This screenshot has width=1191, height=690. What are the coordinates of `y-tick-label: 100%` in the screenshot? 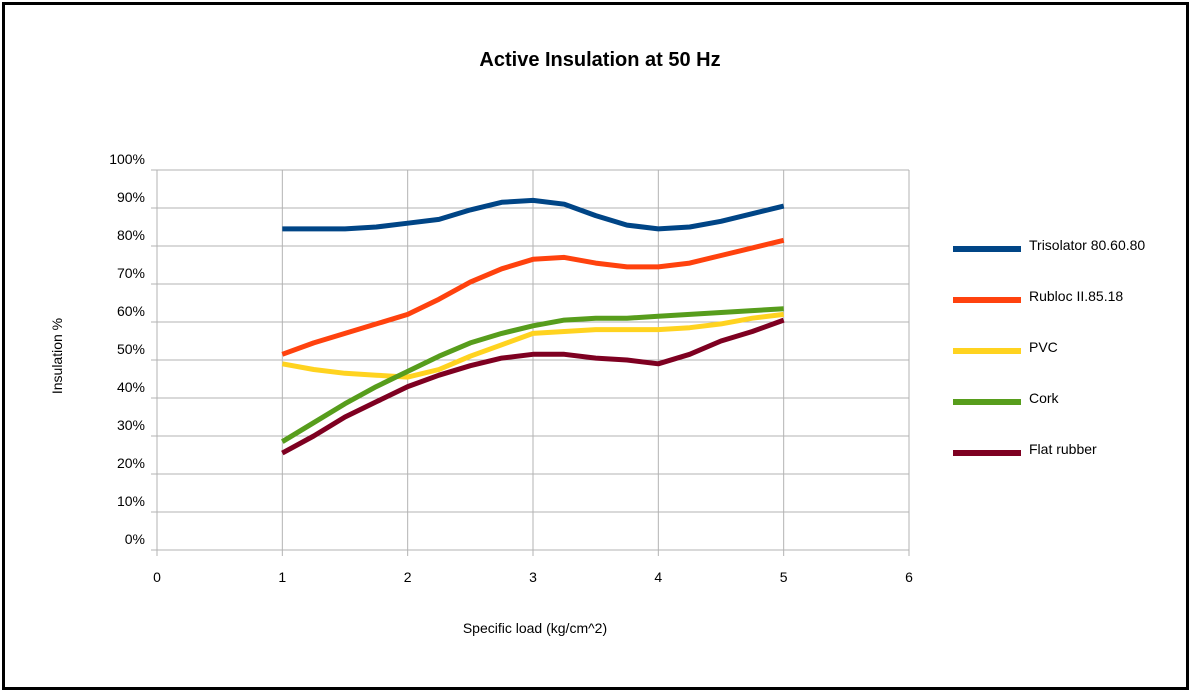 It's located at (127, 159).